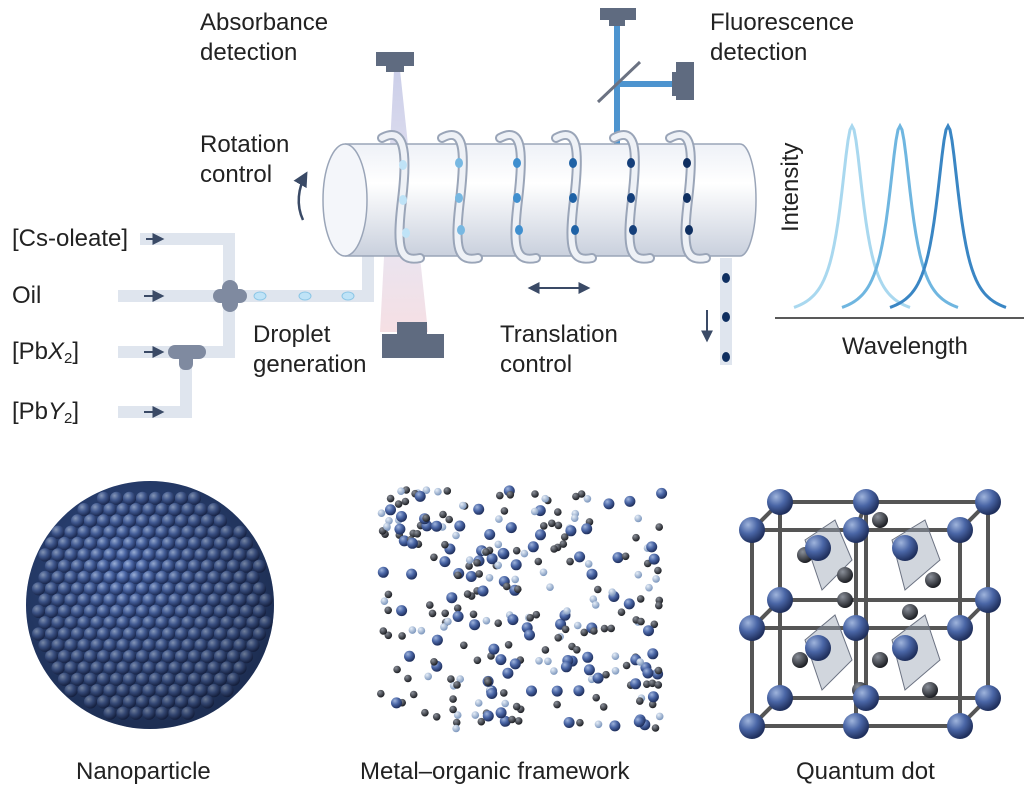 The height and width of the screenshot is (792, 1026). What do you see at coordinates (309, 350) in the screenshot?
I see `droplet-label: Droplet generation` at bounding box center [309, 350].